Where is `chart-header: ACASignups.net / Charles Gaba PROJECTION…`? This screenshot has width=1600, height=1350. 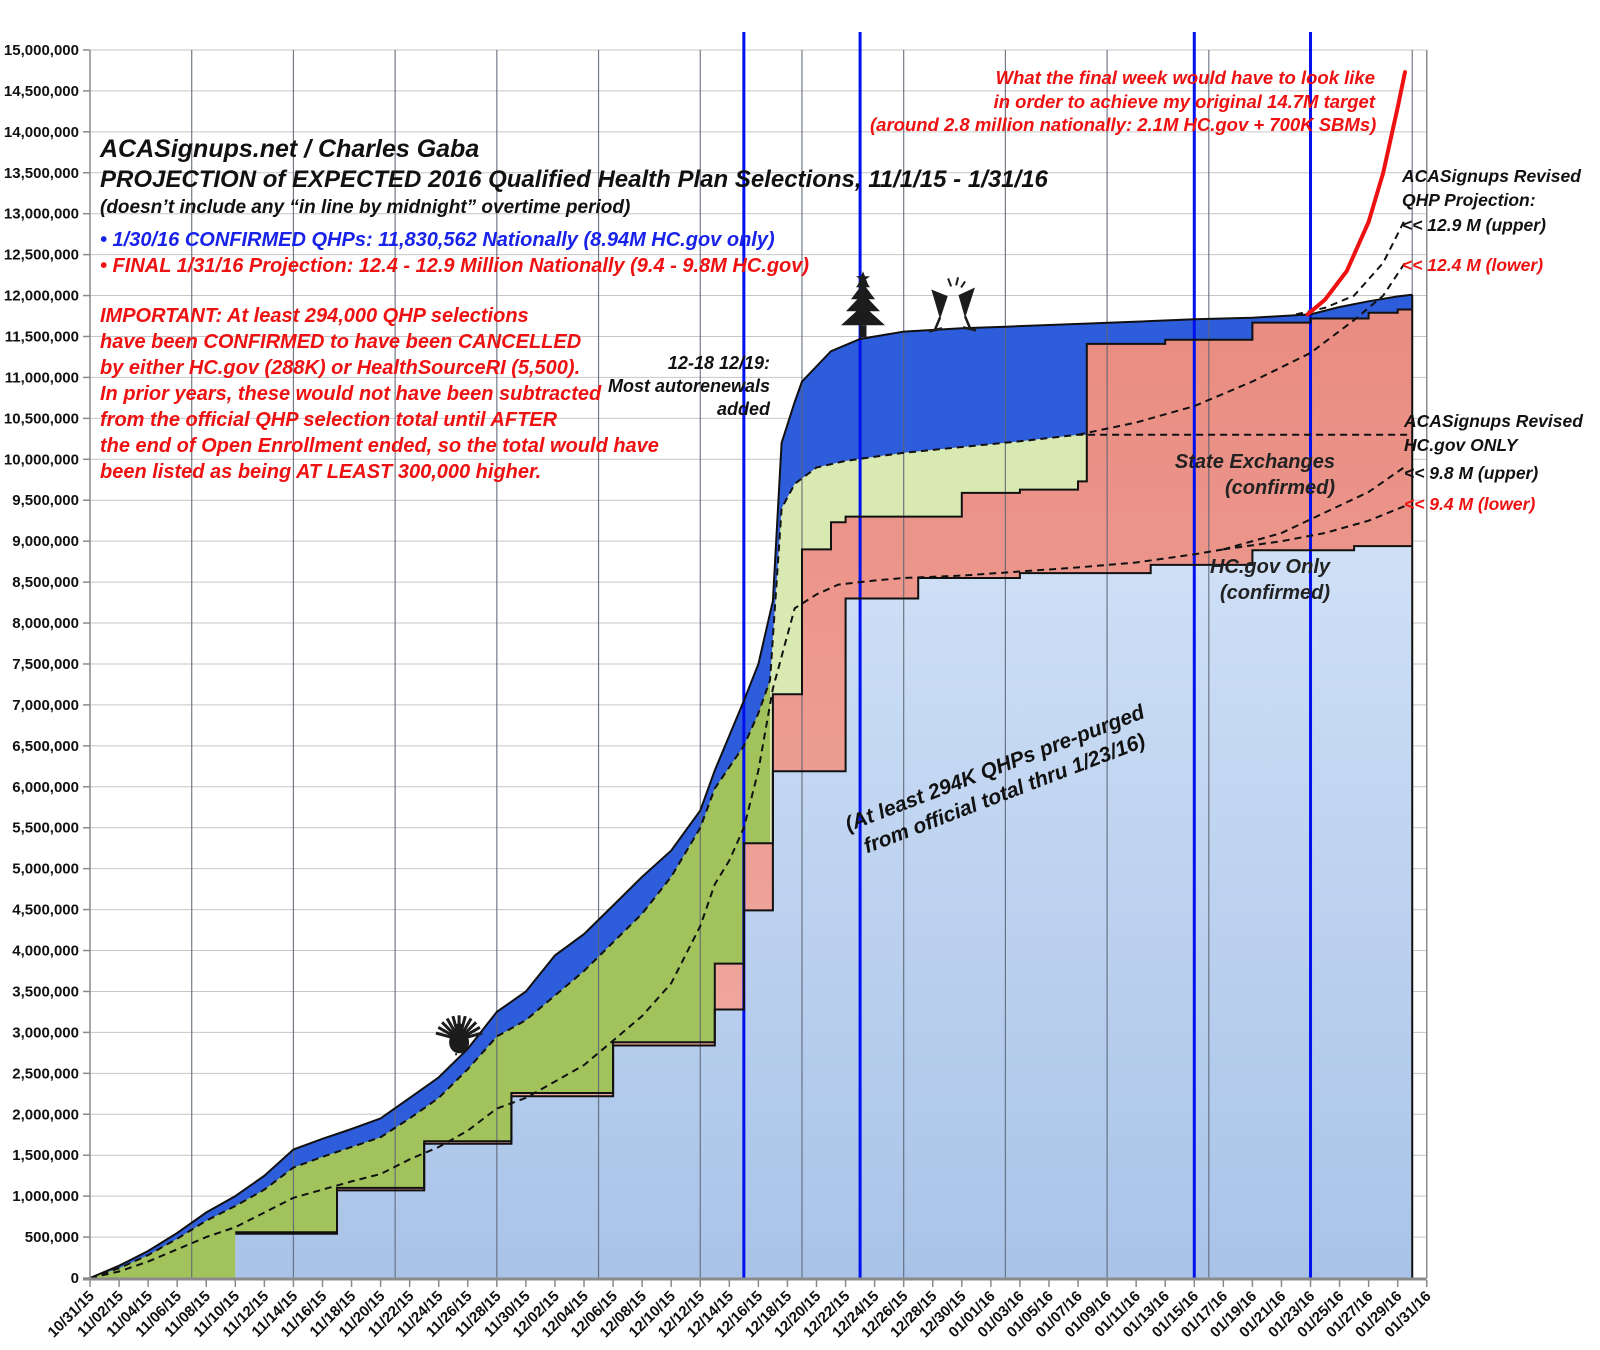
chart-header: ACASignups.net / Charles Gaba PROJECTION… is located at coordinates (574, 176).